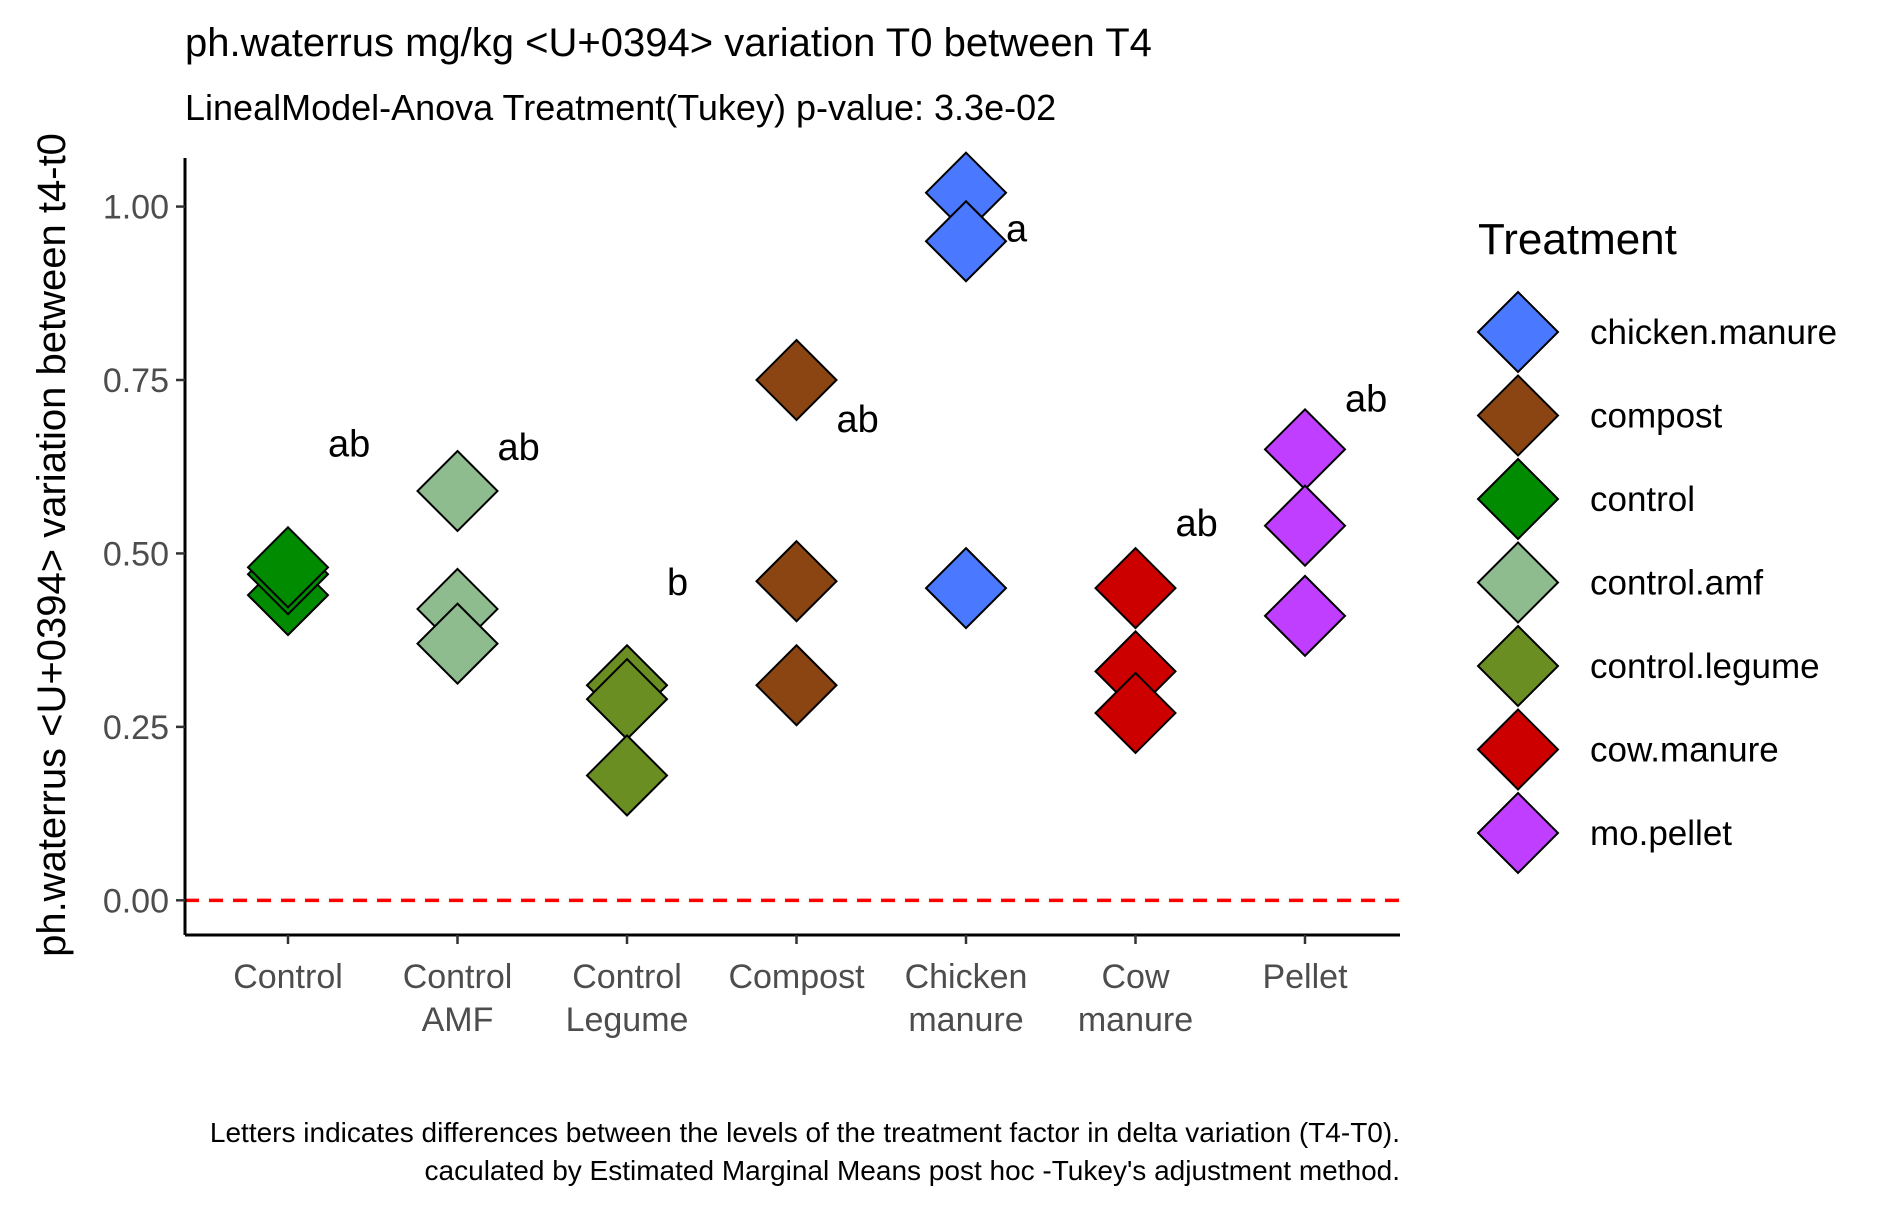 The image size is (1900, 1205). I want to click on x-tick-label: Pellet, so click(1305, 977).